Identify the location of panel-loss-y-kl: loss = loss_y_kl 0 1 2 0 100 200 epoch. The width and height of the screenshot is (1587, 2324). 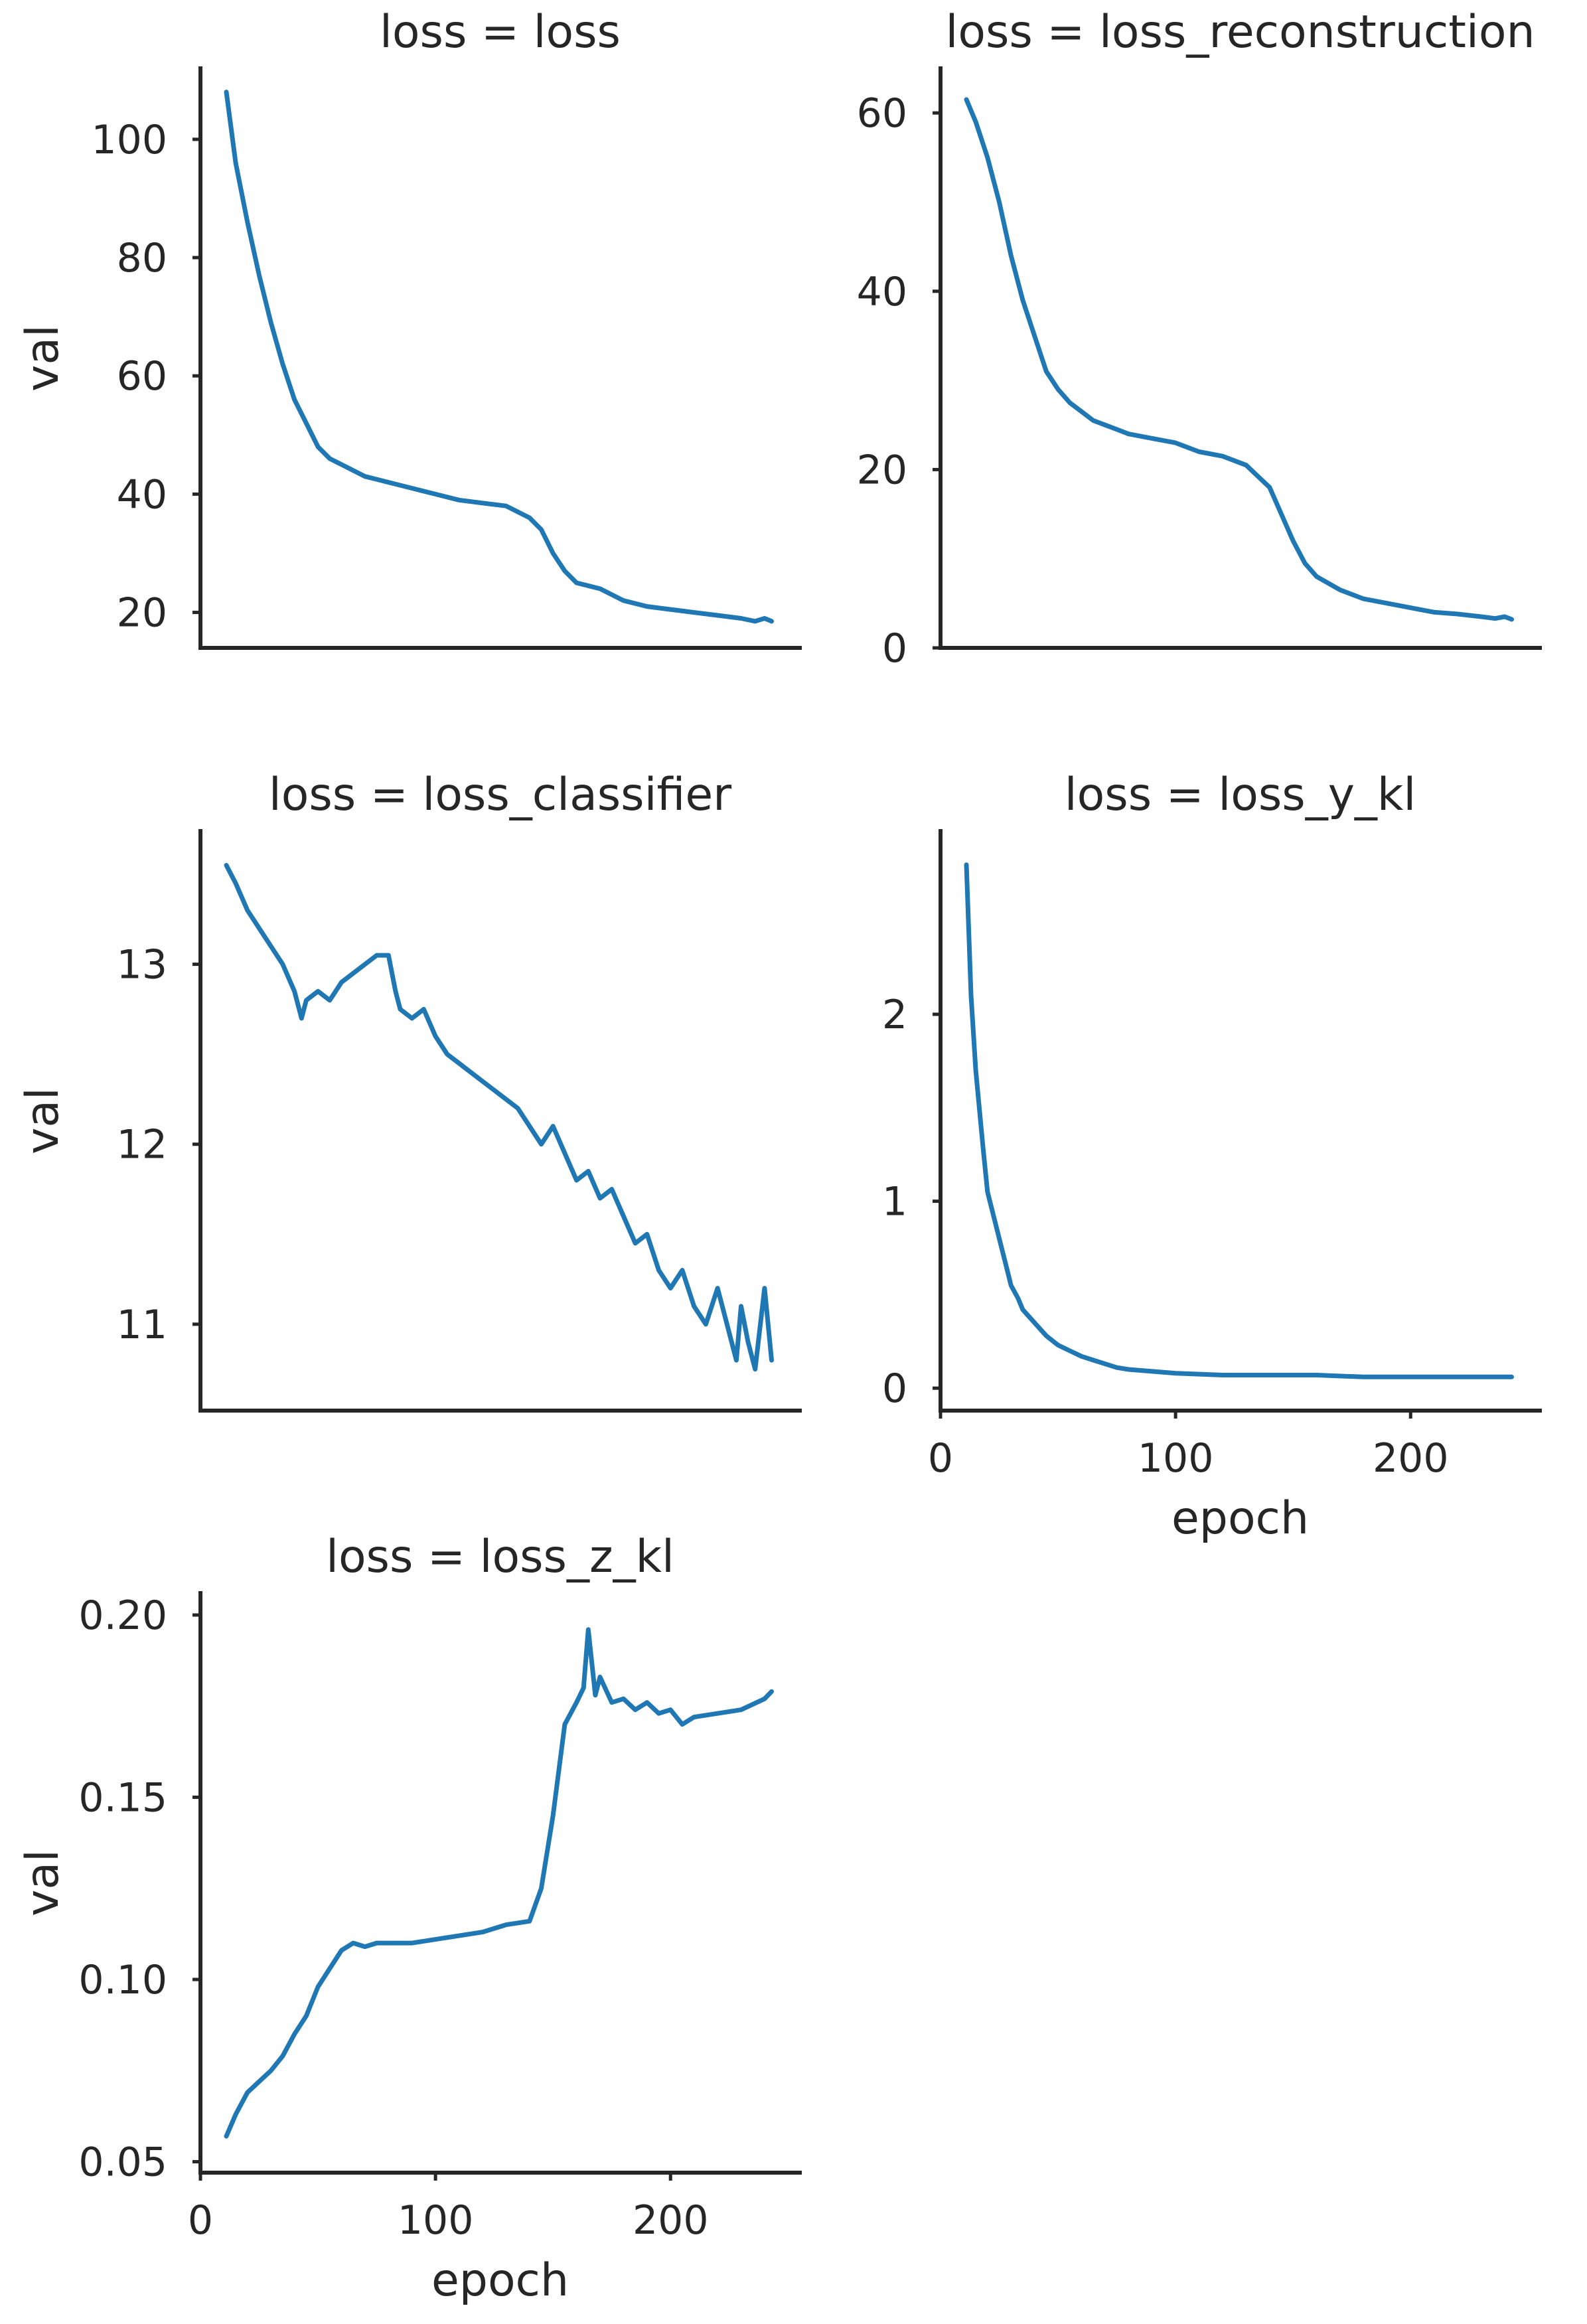
(1212, 1157).